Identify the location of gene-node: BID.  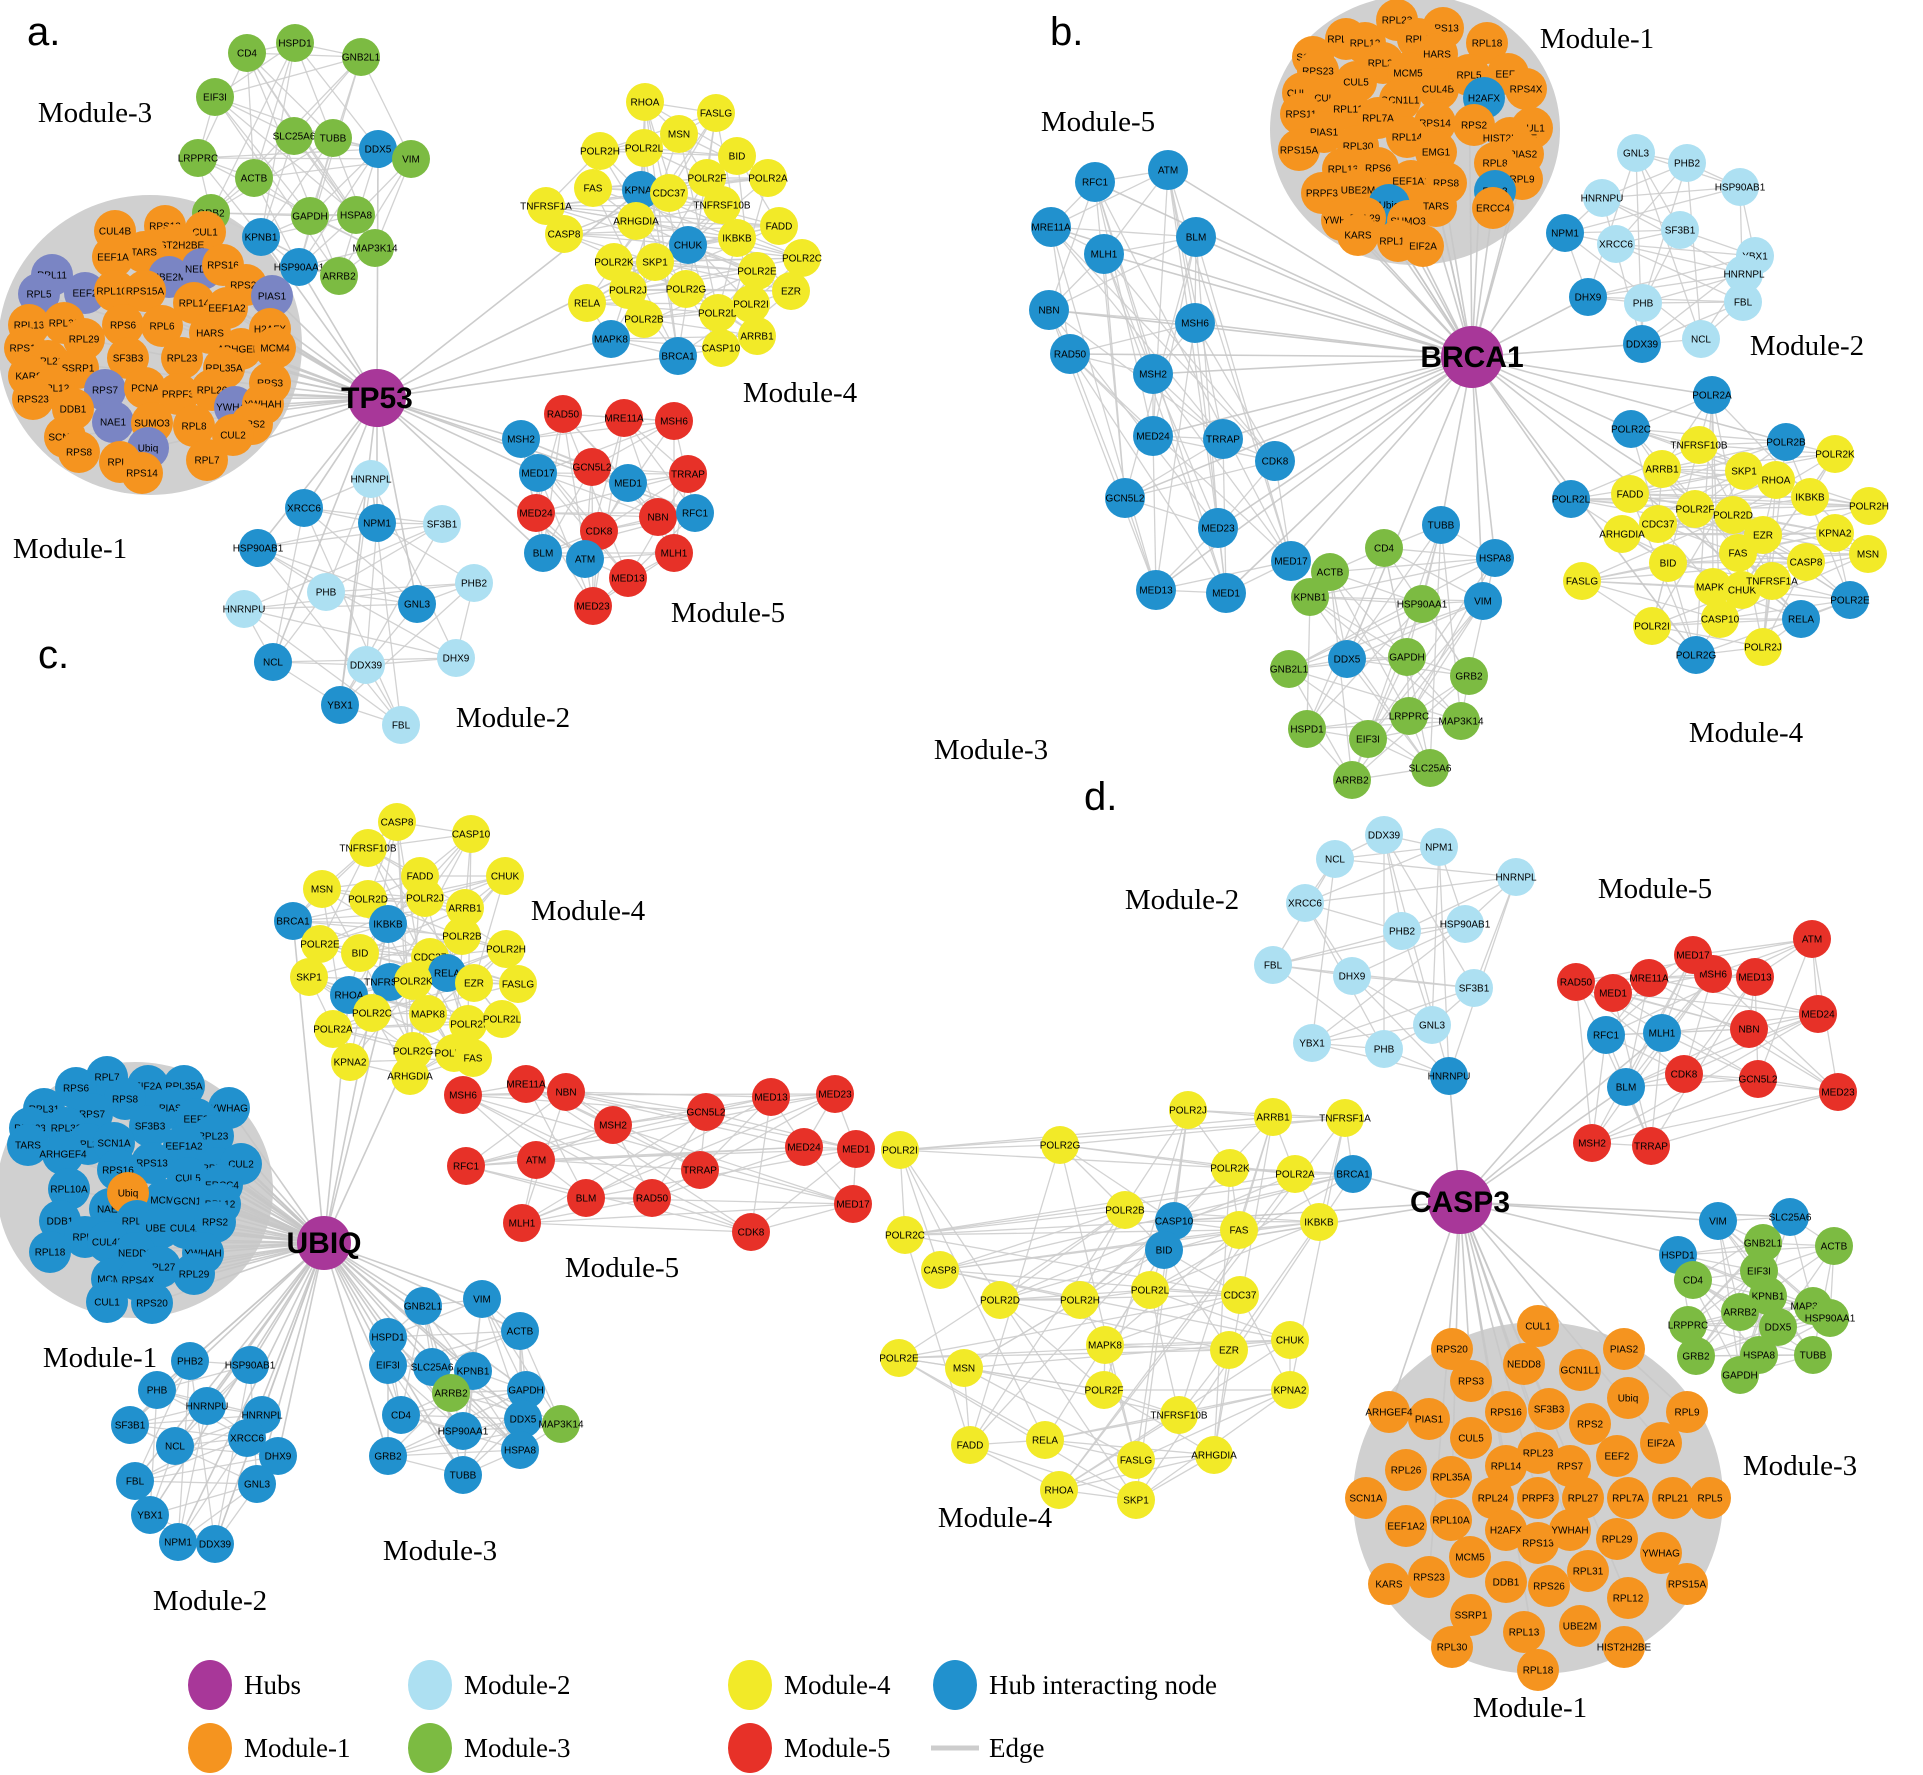
(1668, 563).